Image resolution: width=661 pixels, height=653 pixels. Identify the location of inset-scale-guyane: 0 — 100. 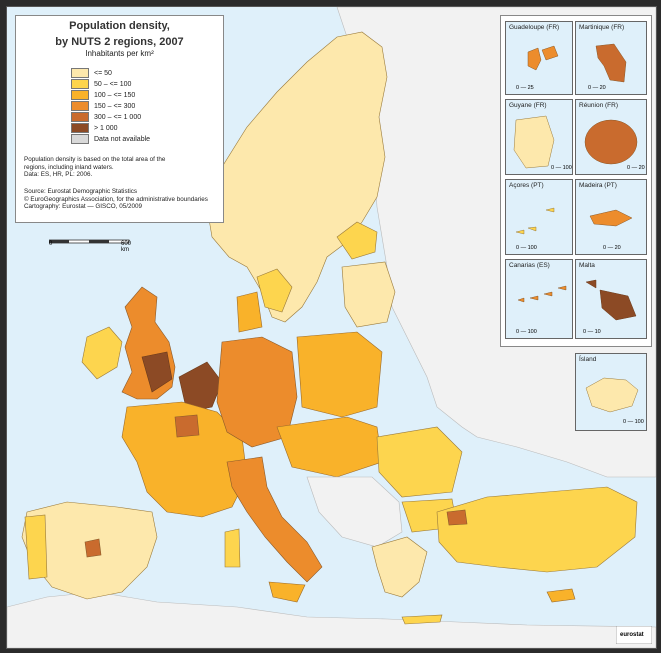
(561, 168).